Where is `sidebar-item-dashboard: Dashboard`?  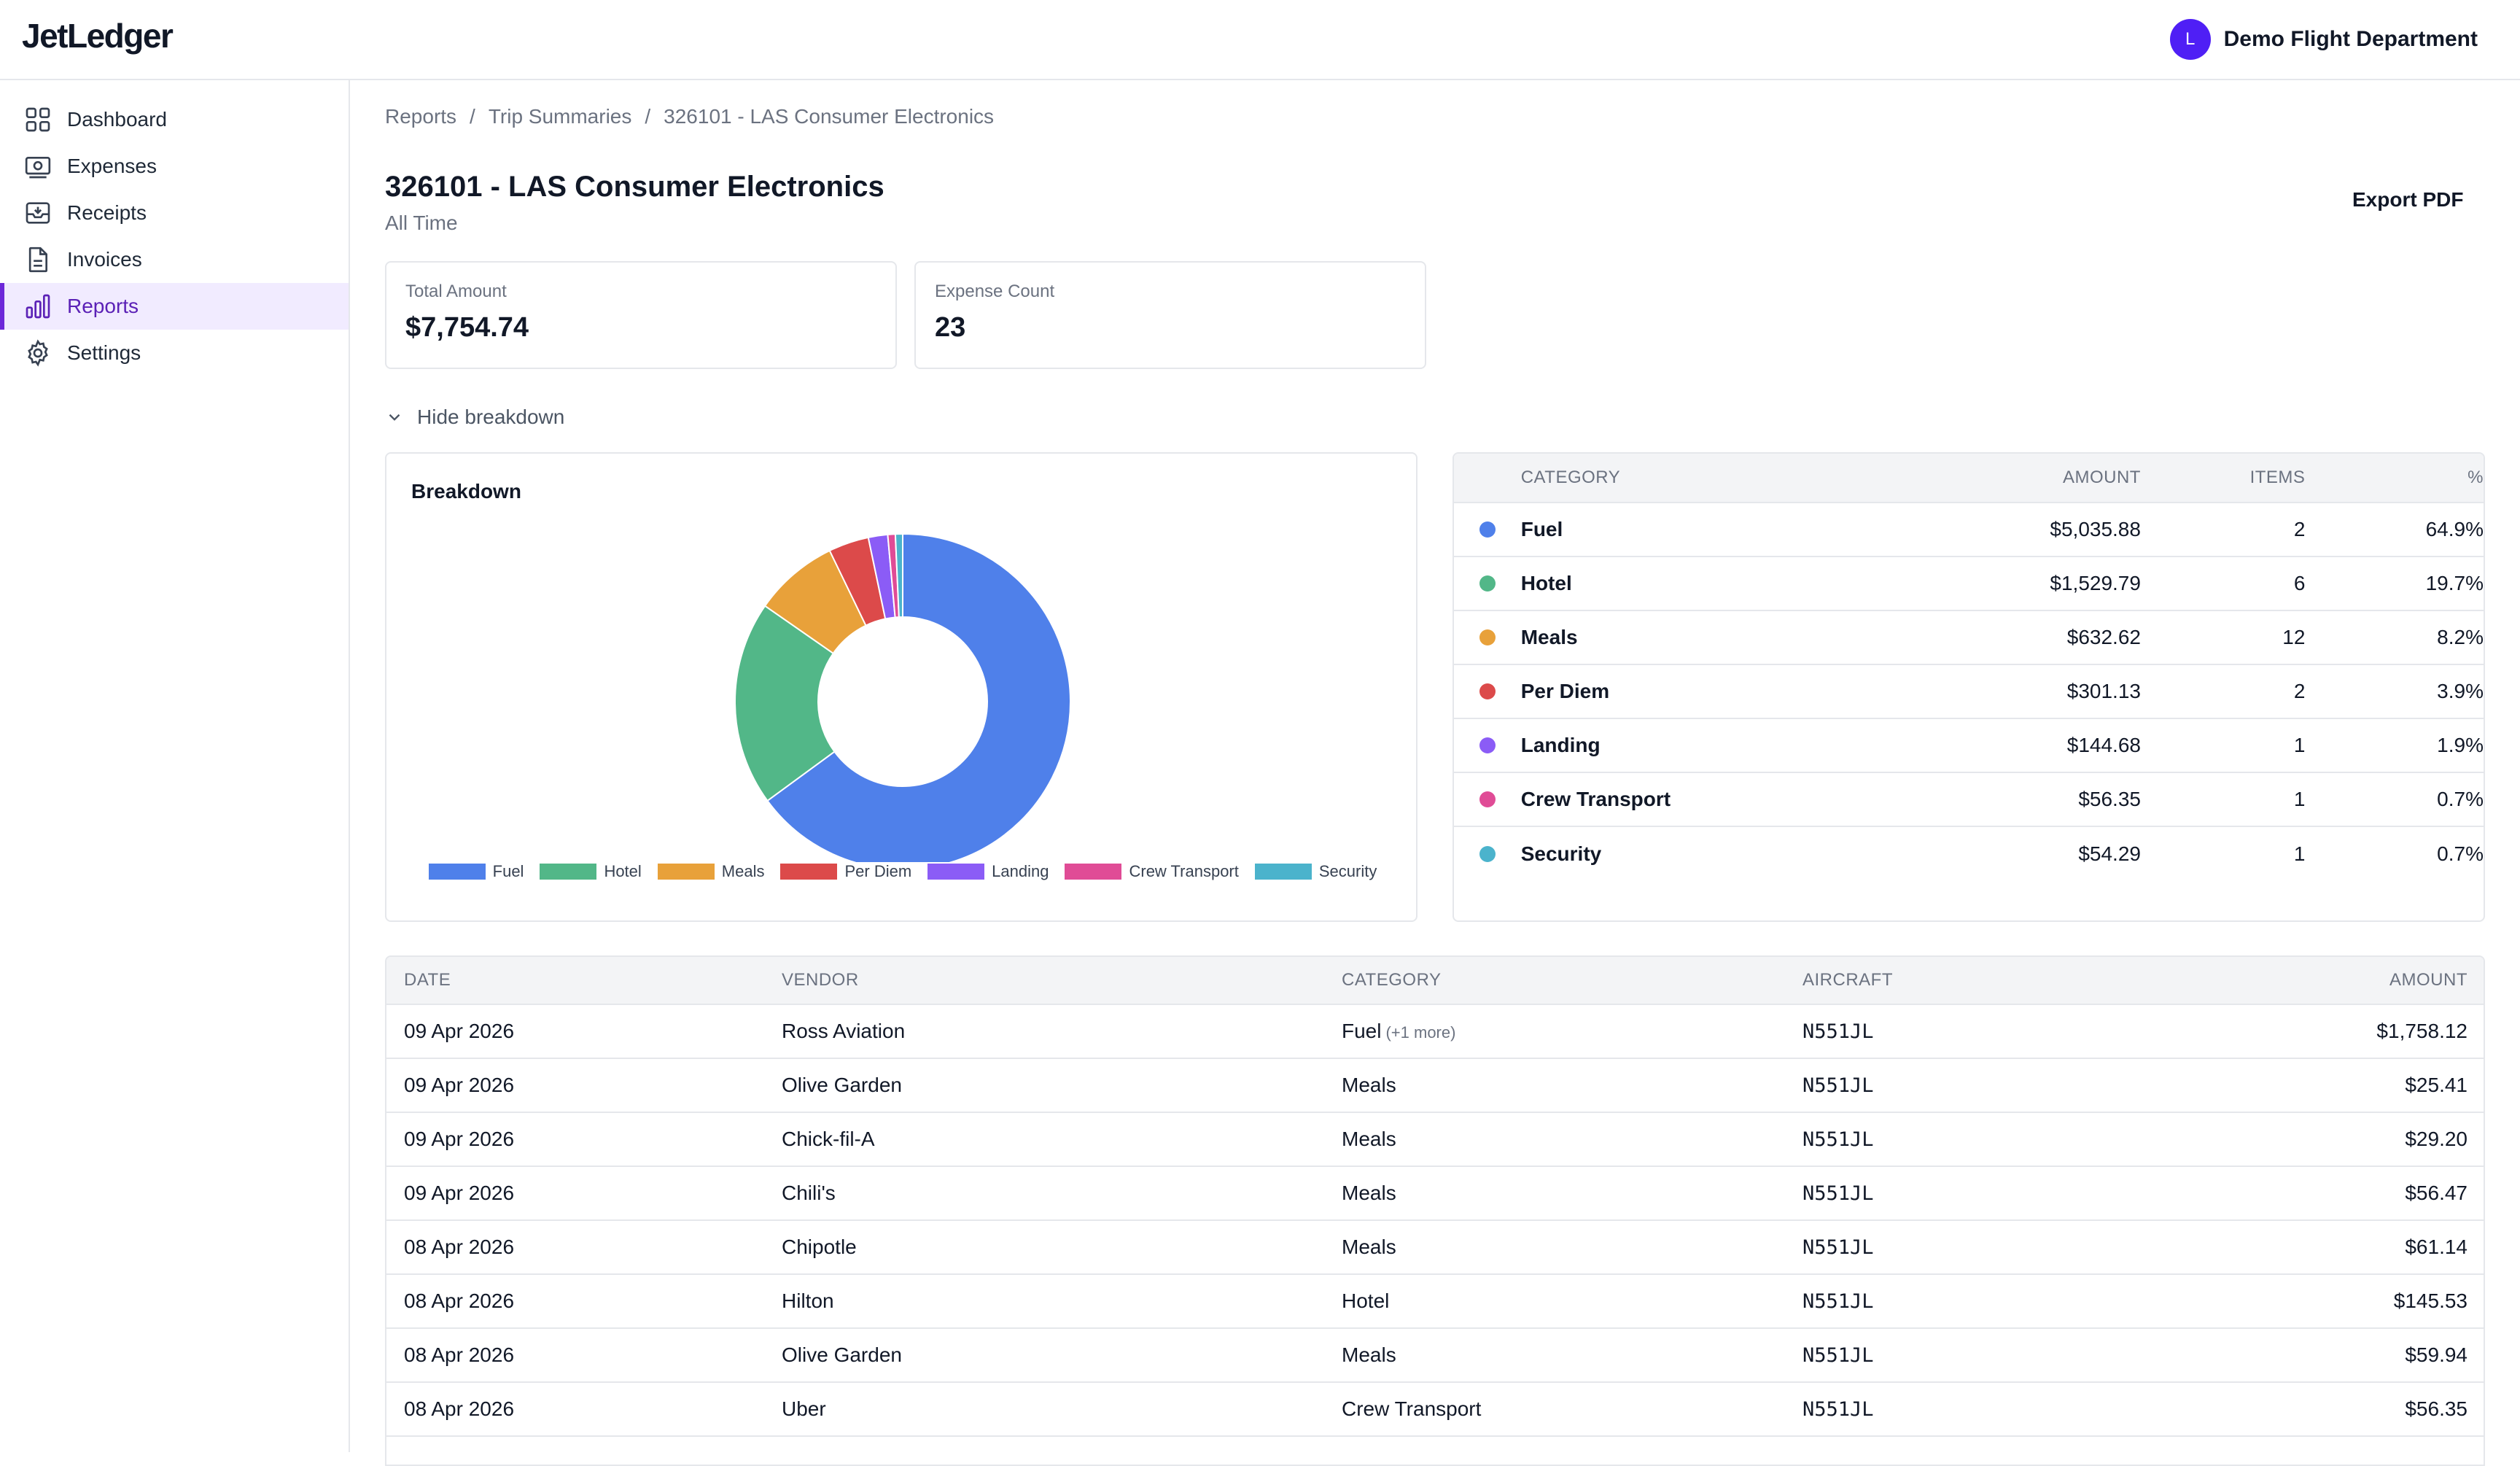
sidebar-item-dashboard: Dashboard is located at coordinates (174, 119).